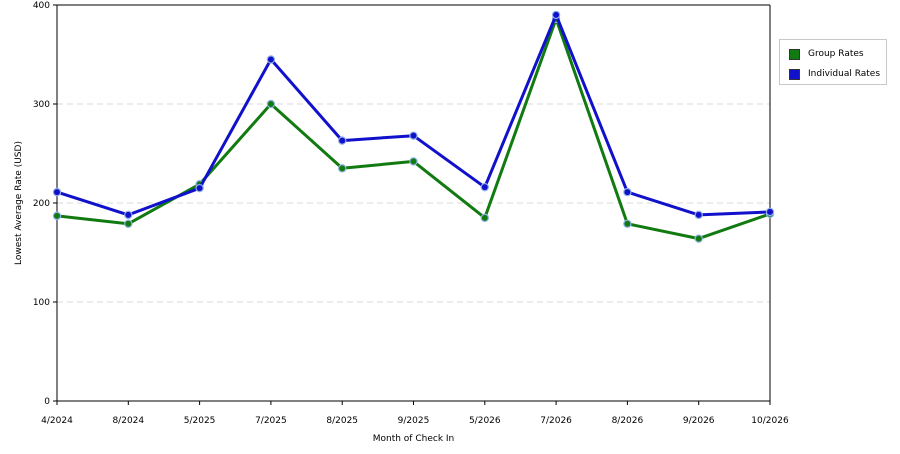 The width and height of the screenshot is (900, 454). Describe the element at coordinates (833, 62) in the screenshot. I see `chart-legend: Group Rates Individual Rates` at that location.